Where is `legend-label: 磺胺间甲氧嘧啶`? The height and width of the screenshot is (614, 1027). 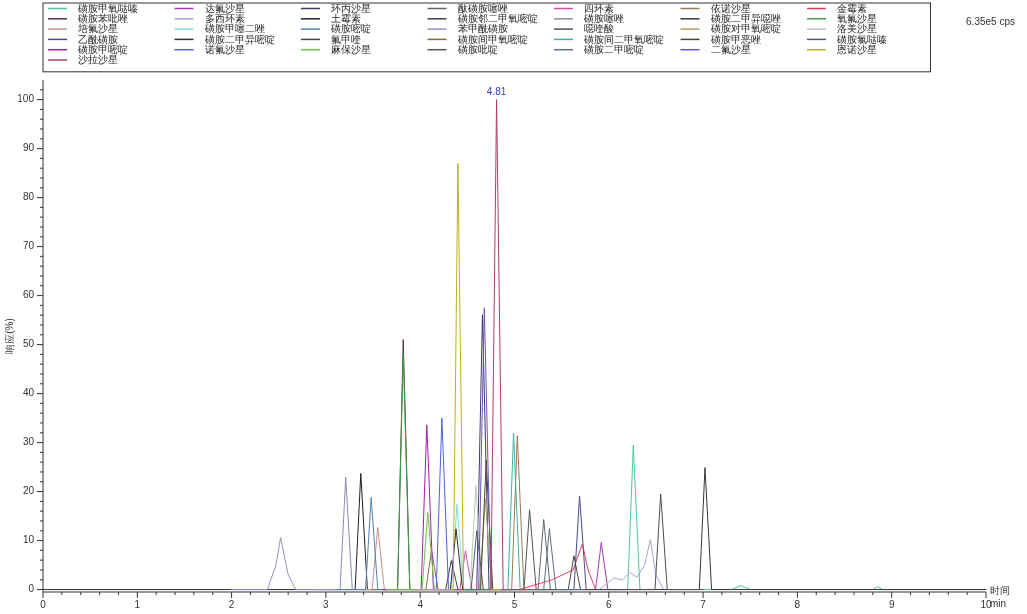
legend-label: 磺胺间甲氧嘧啶 is located at coordinates (492, 39).